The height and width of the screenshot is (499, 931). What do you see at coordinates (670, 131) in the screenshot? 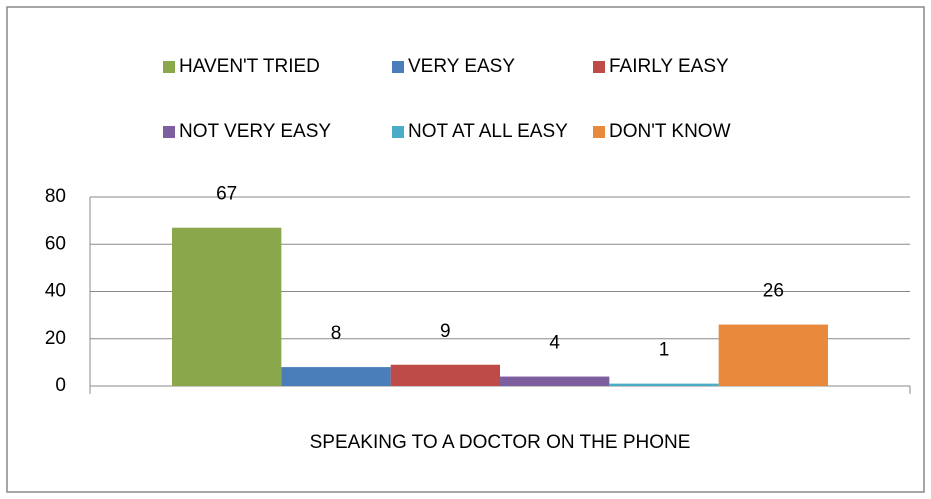
I see `legend-label: DON'T KNOW` at bounding box center [670, 131].